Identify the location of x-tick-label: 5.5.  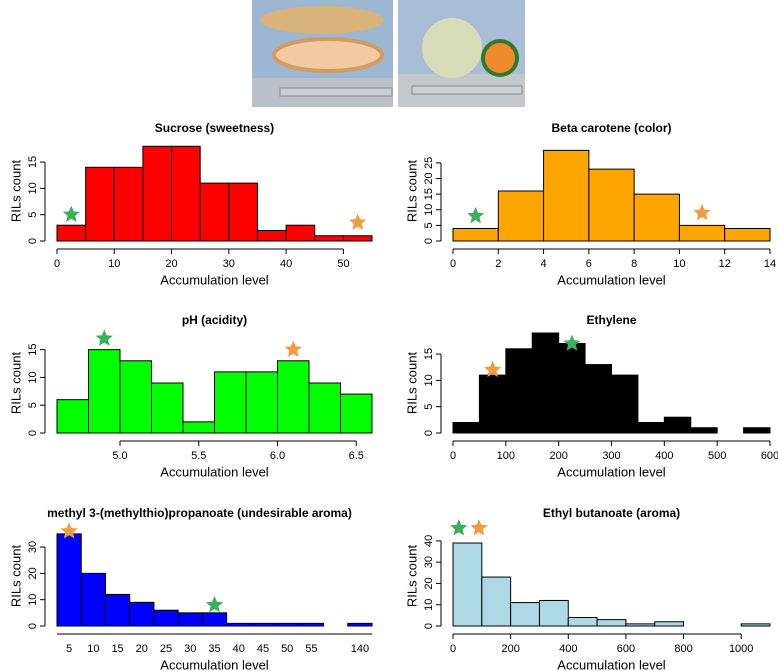
(198, 456).